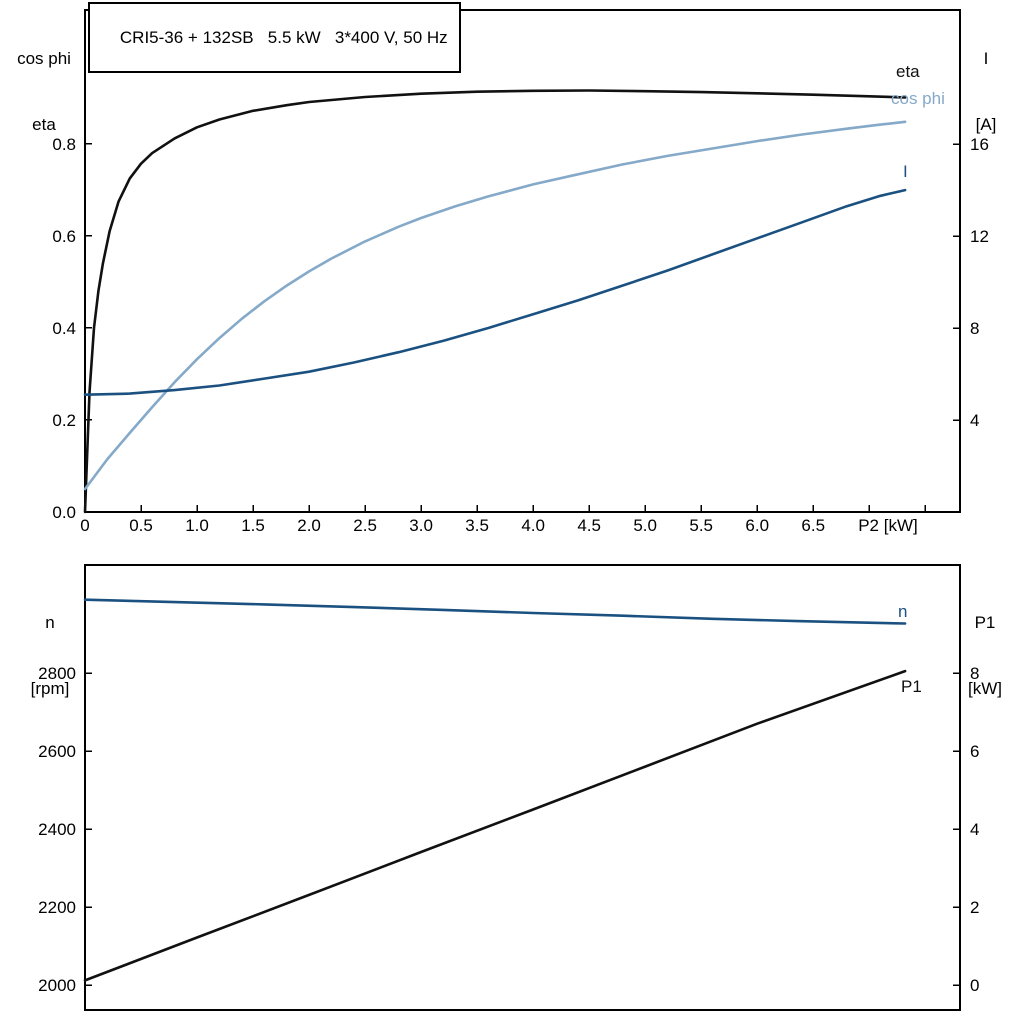 This screenshot has height=1024, width=1024. I want to click on bottom-right-axis-title: P1 [kW], so click(985, 656).